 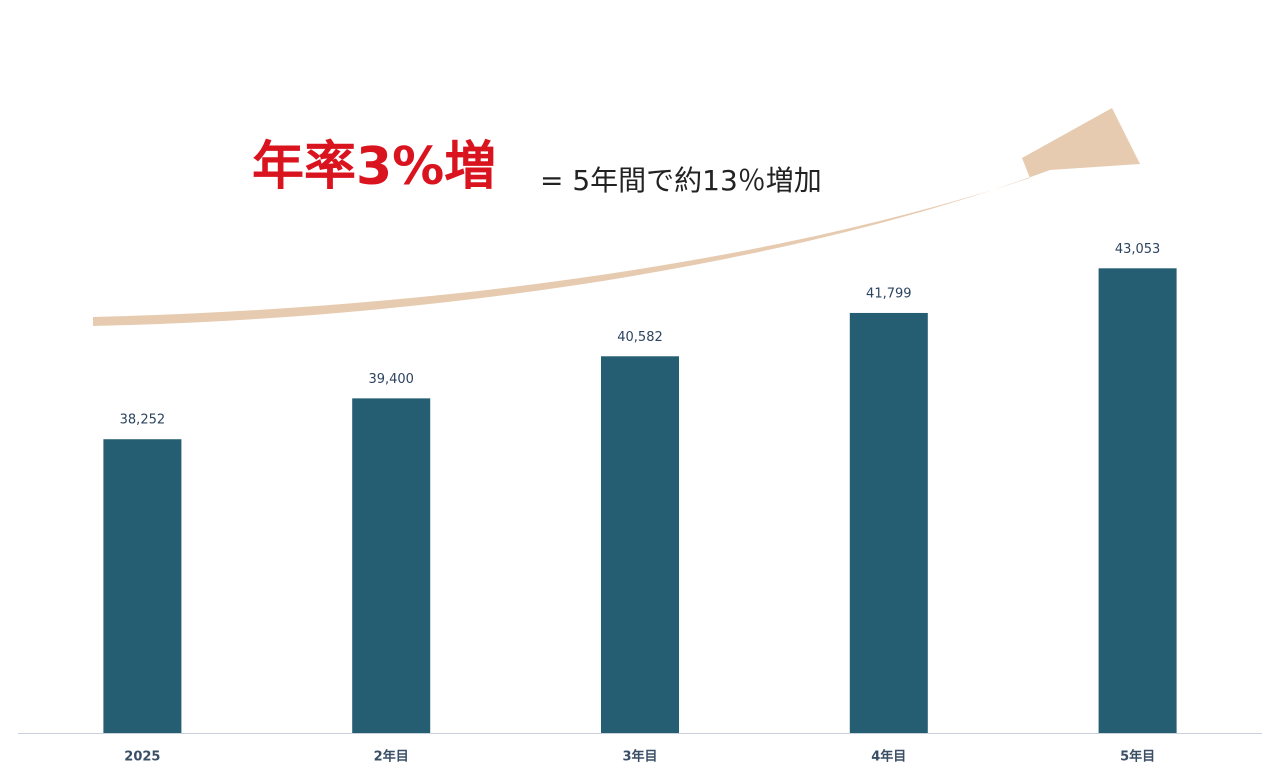 What do you see at coordinates (681, 180) in the screenshot?
I see `subheadline: = 5年間で約13％増加` at bounding box center [681, 180].